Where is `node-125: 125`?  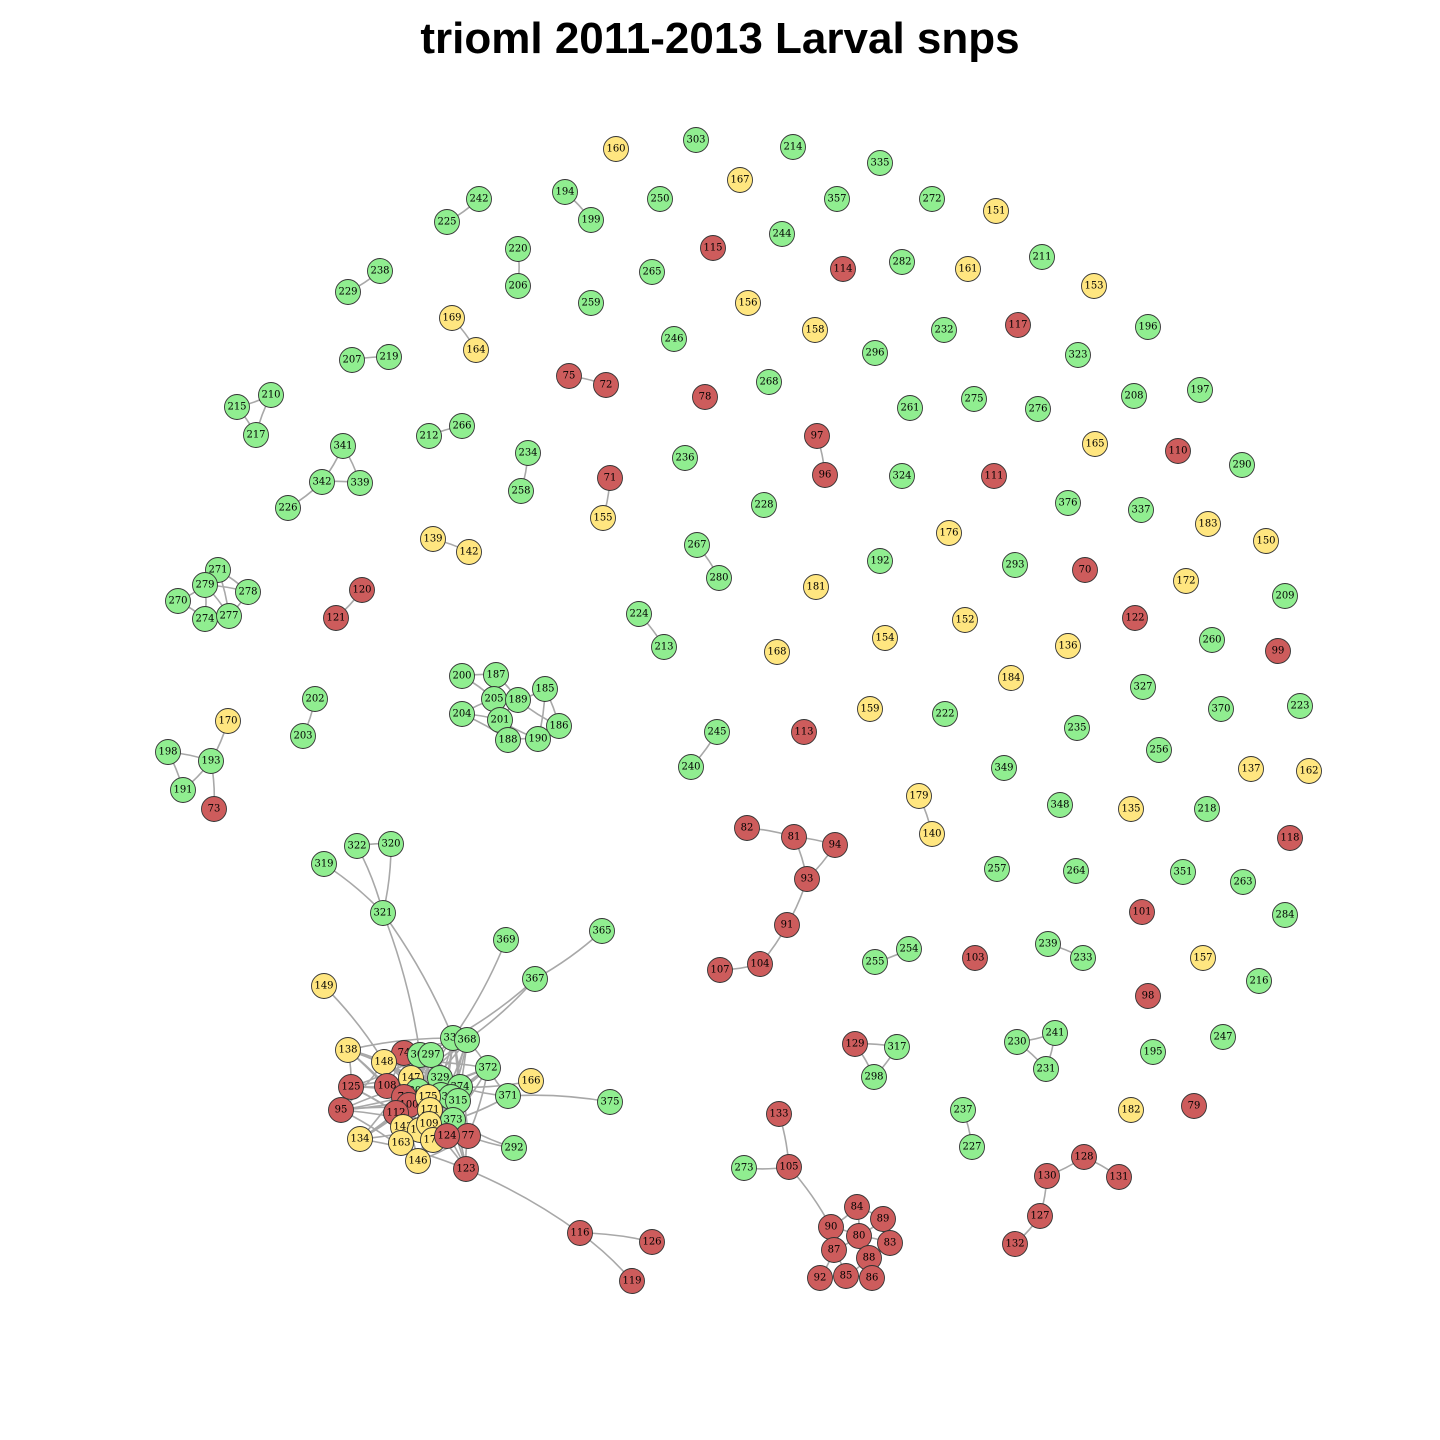 node-125: 125 is located at coordinates (351, 1087).